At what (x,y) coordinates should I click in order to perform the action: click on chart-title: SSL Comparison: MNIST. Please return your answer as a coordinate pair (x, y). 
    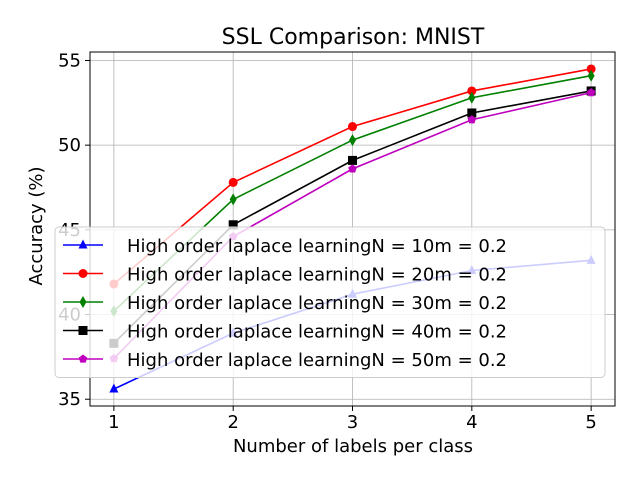
    Looking at the image, I should click on (353, 37).